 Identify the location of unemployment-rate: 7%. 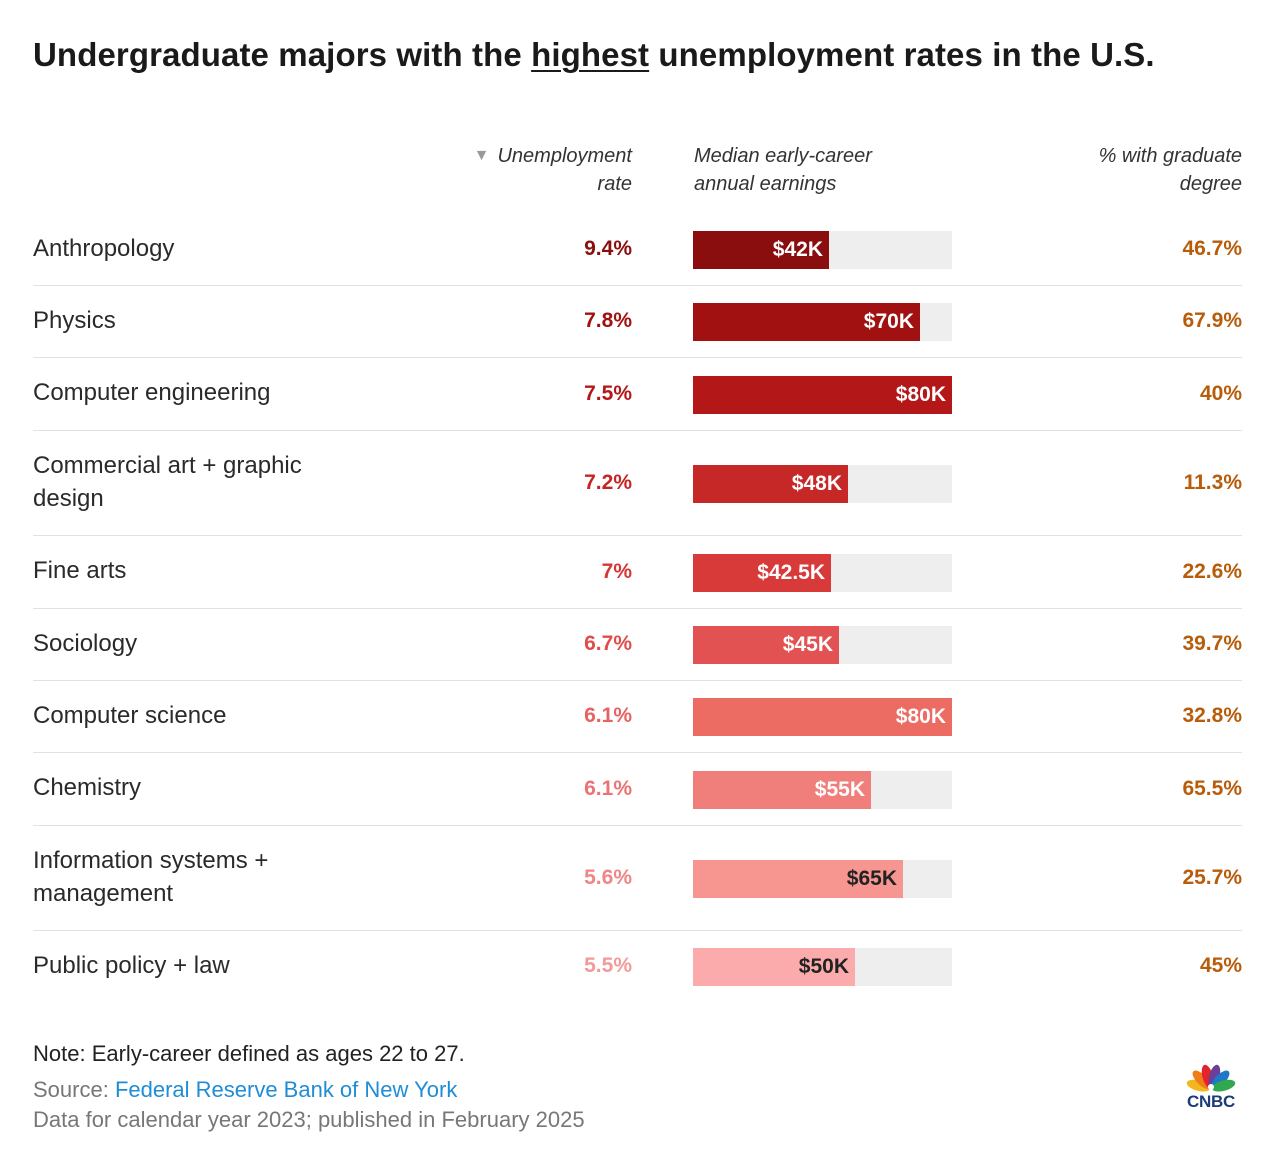
(616, 571).